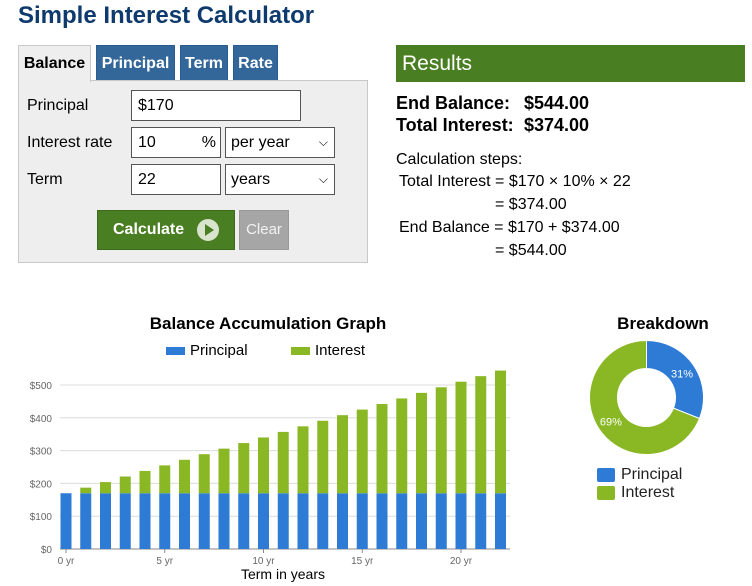 The width and height of the screenshot is (752, 586). What do you see at coordinates (340, 350) in the screenshot?
I see `legend-interest-label: Interest` at bounding box center [340, 350].